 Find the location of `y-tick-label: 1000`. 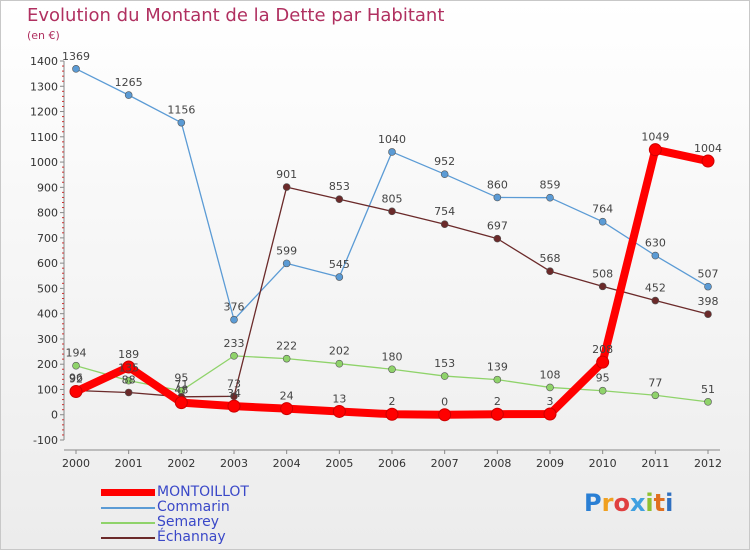

y-tick-label: 1000 is located at coordinates (44, 162).